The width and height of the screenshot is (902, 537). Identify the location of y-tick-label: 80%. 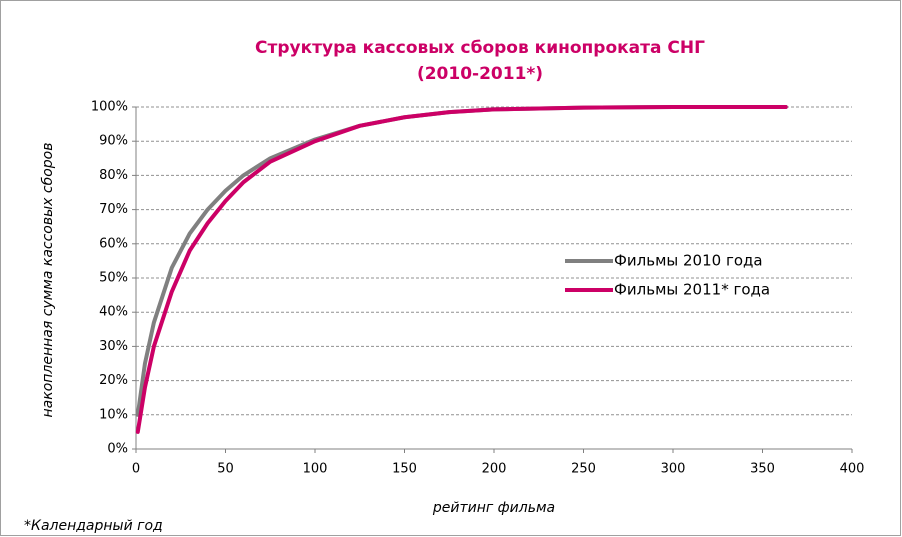
(113, 175).